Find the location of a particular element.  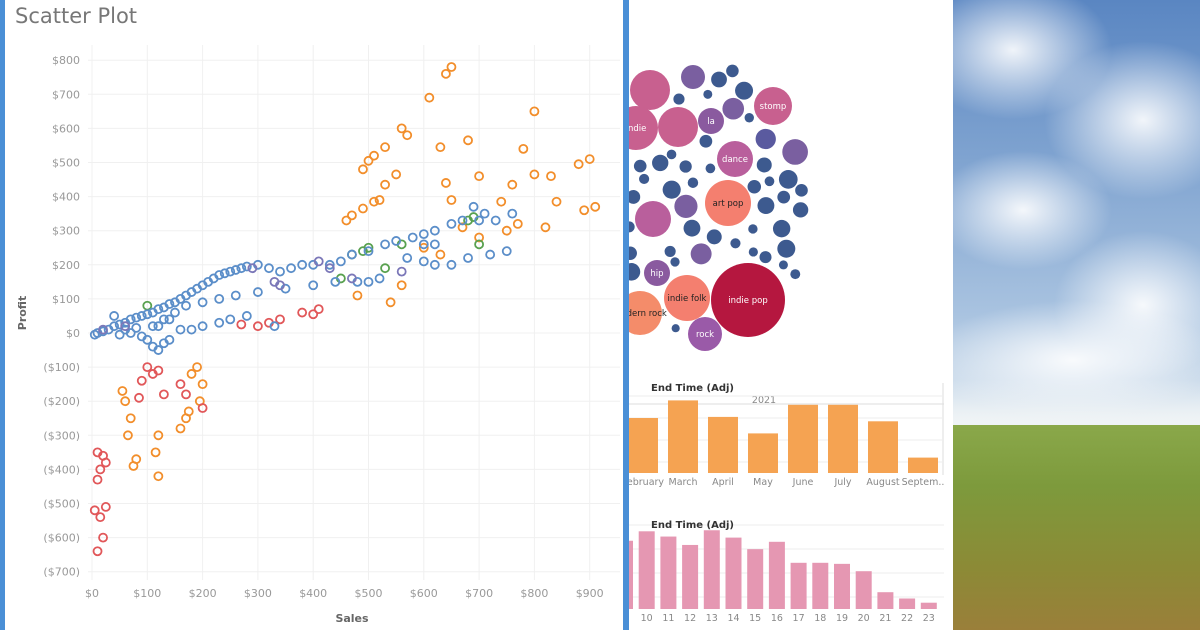

month-label: July is located at coordinates (842, 482).